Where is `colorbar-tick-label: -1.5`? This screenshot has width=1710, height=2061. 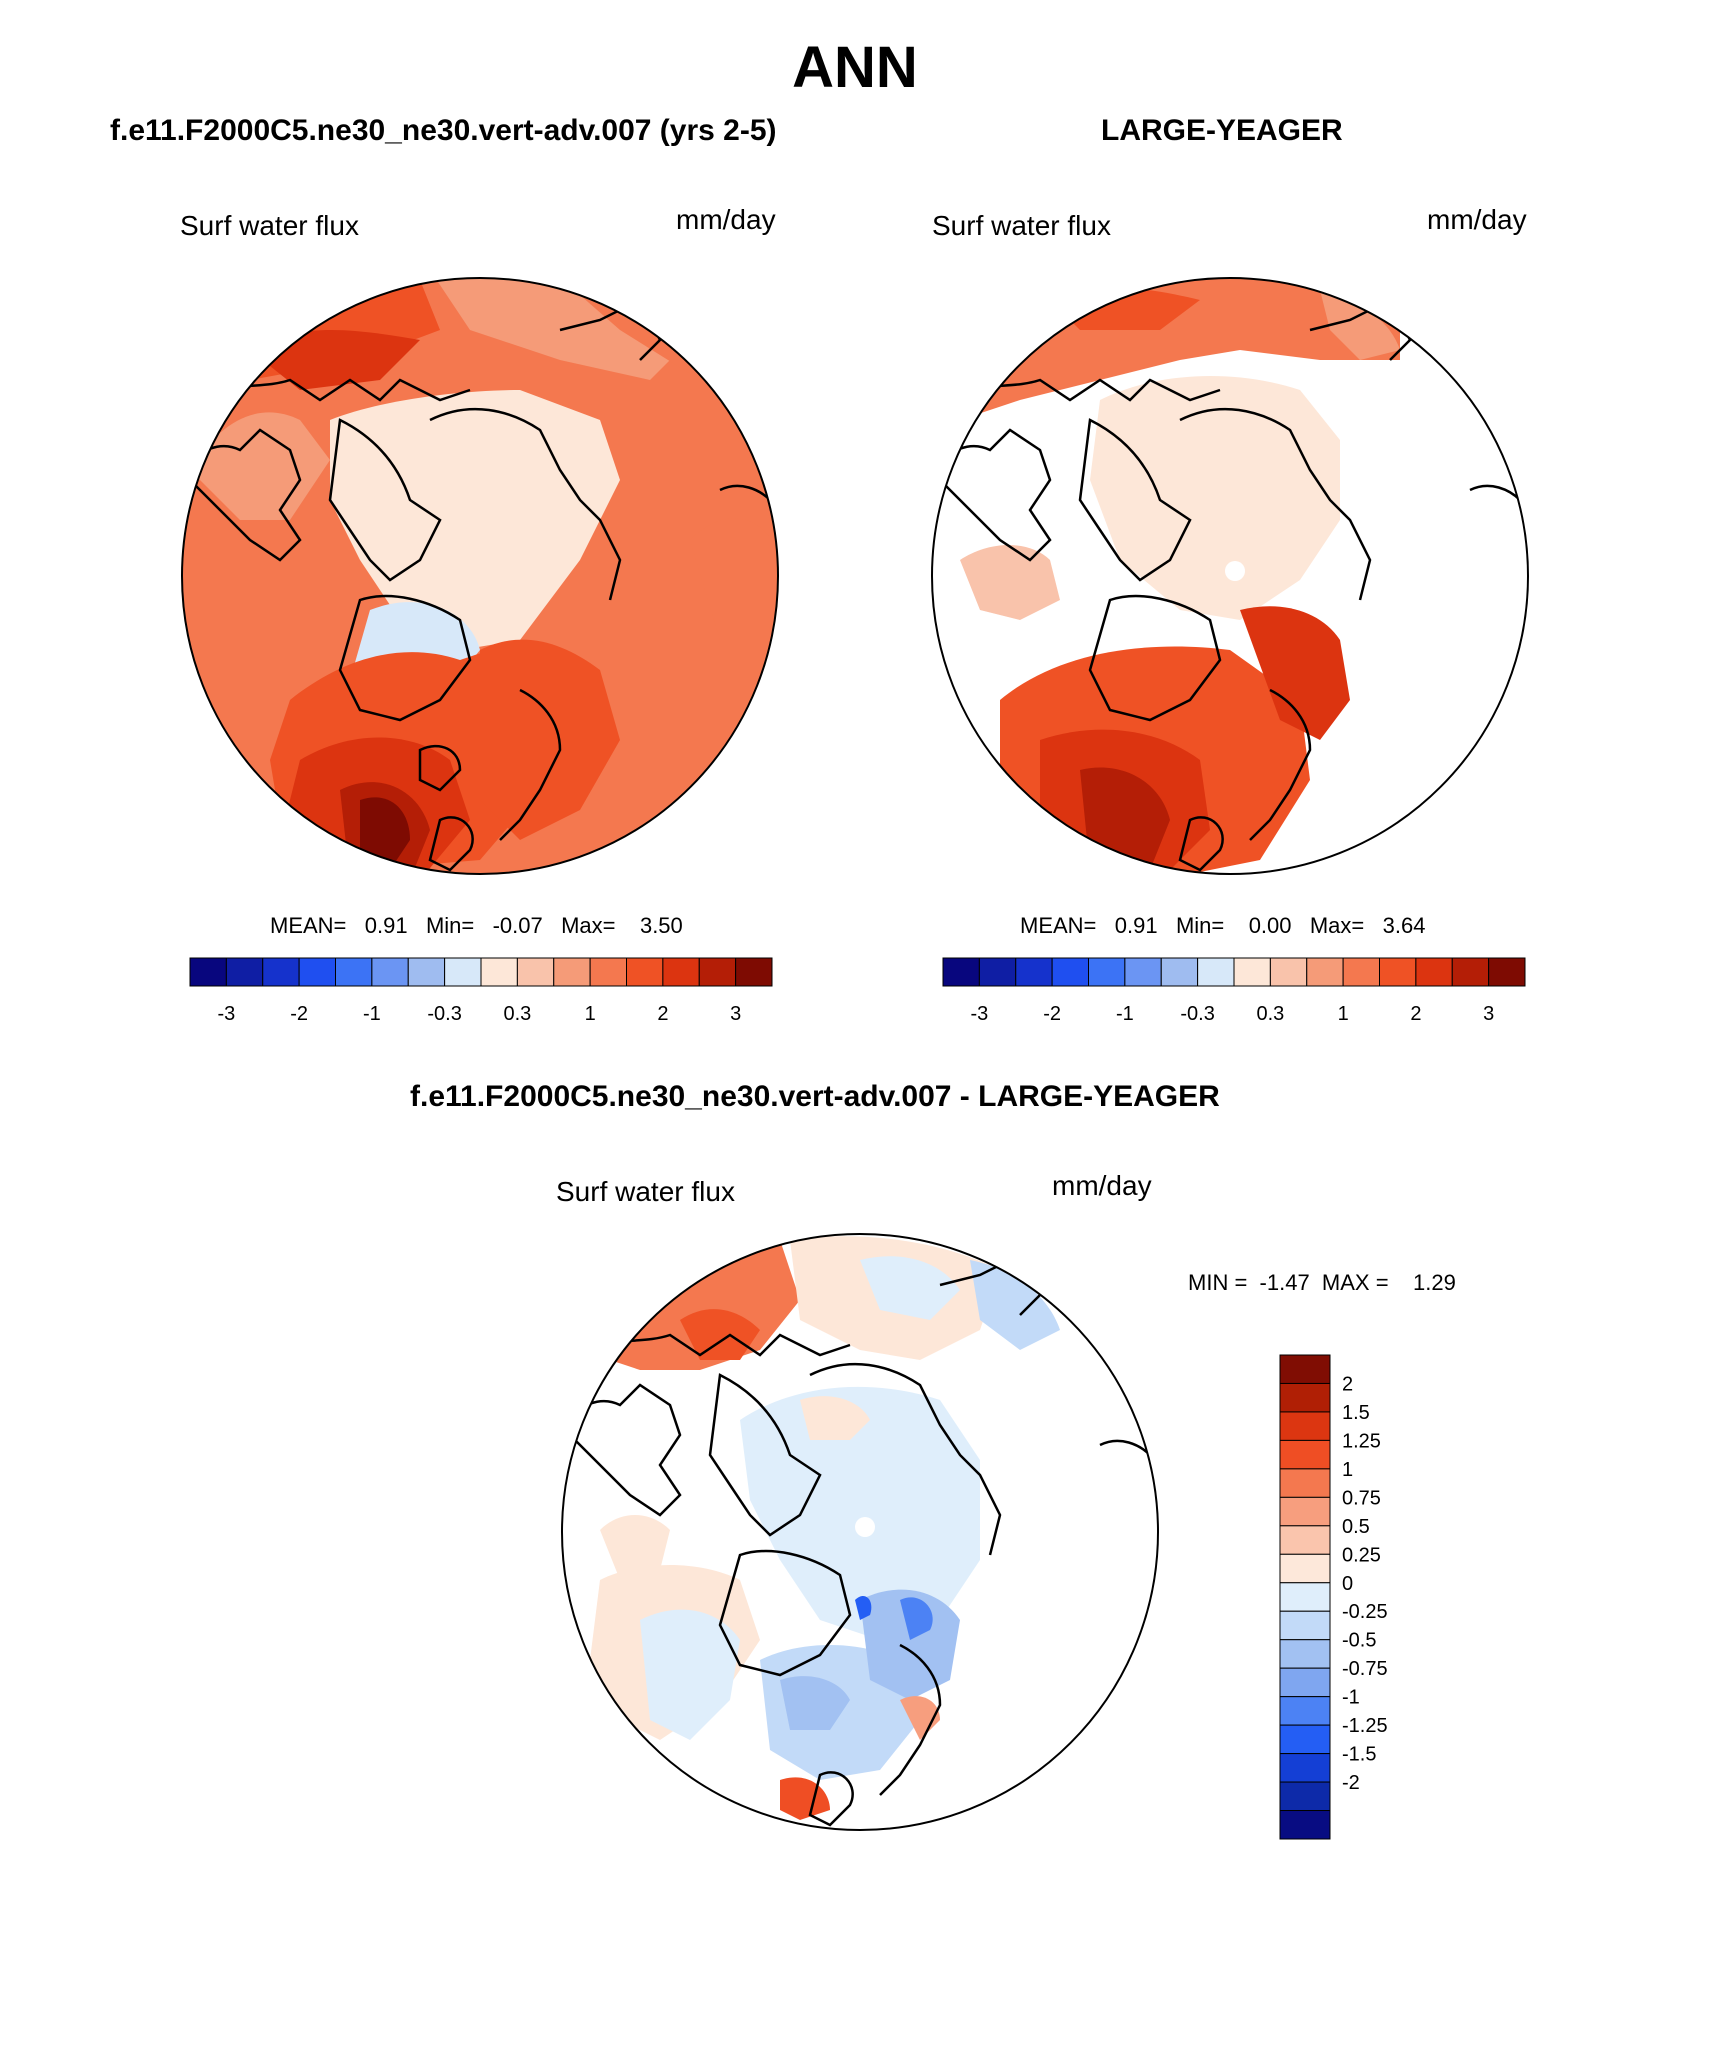
colorbar-tick-label: -1.5 is located at coordinates (1359, 1755).